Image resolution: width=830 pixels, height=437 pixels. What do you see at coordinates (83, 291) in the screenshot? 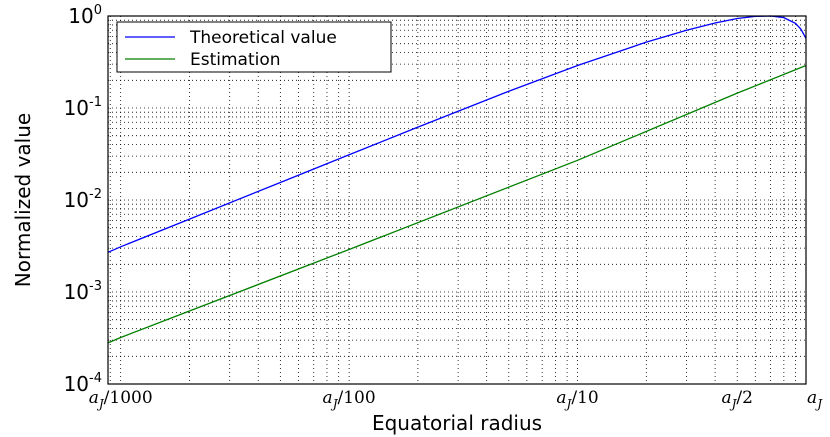
I see `y-tick-label: 10⁻³` at bounding box center [83, 291].